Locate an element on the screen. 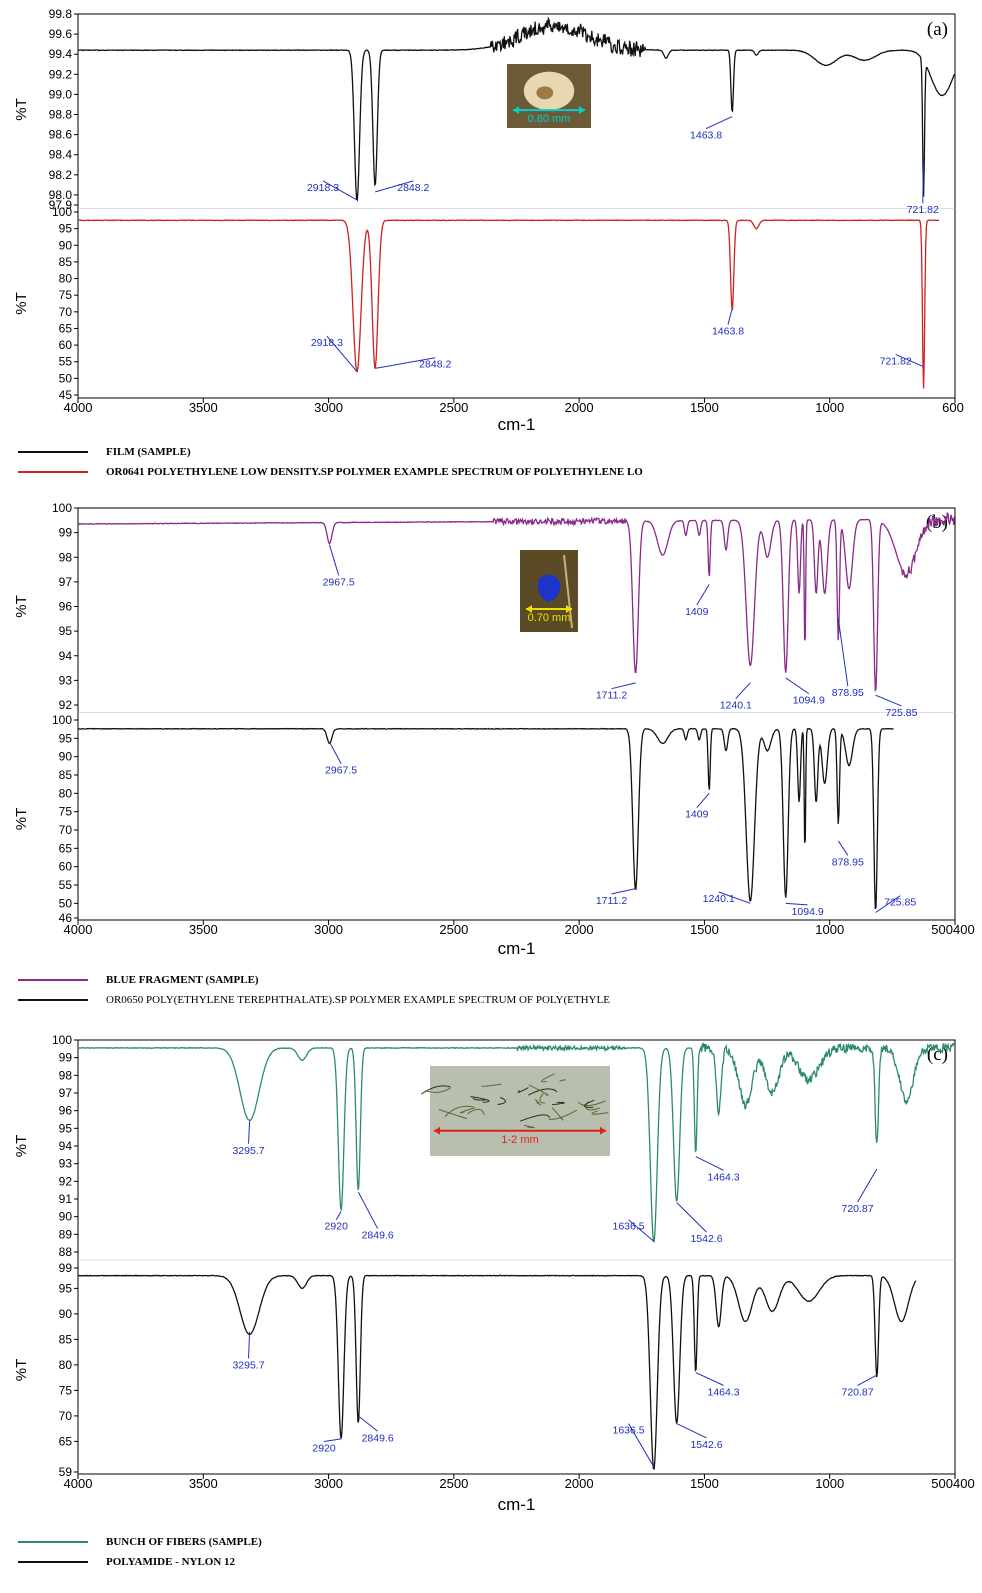 The height and width of the screenshot is (1593, 982). inset-scale-label: 0.80 mm is located at coordinates (549, 119).